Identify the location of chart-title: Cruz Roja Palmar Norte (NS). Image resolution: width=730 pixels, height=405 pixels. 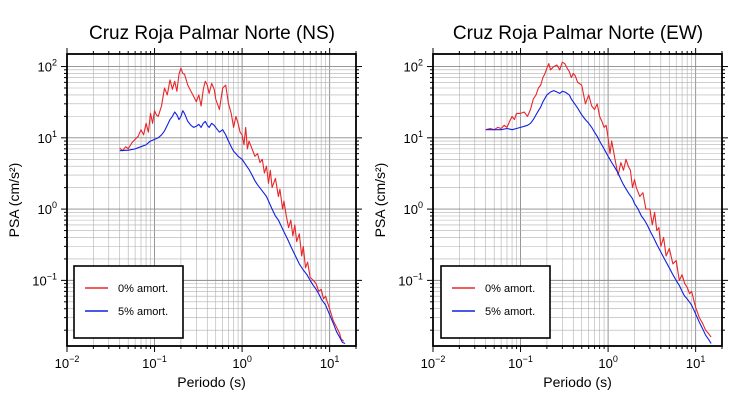
(212, 33).